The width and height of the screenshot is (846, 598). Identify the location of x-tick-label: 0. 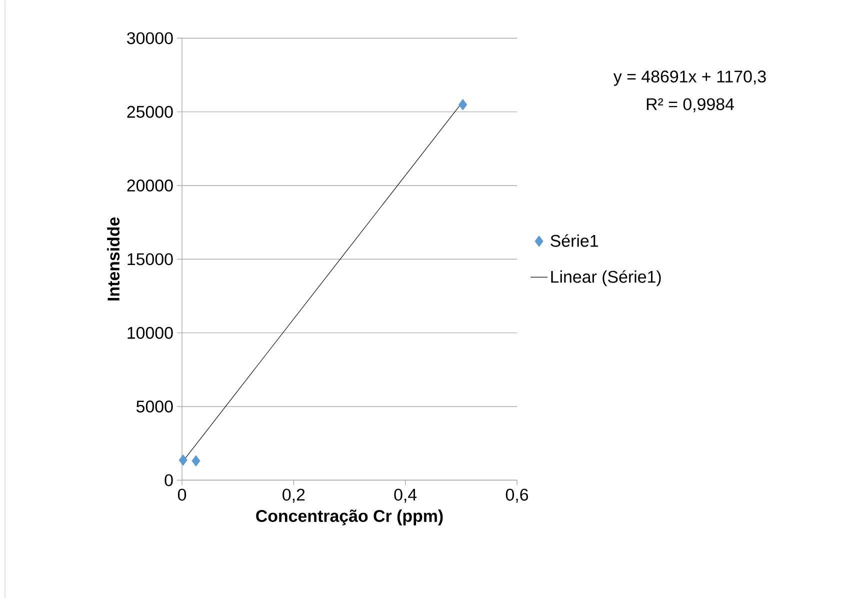
(182, 494).